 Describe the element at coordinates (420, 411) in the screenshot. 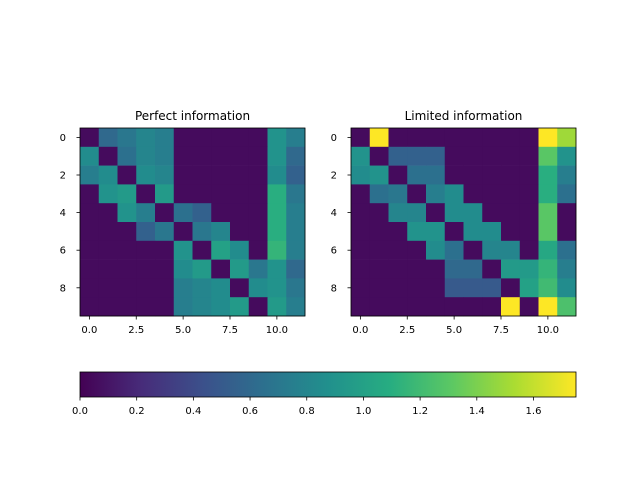

I see `colorbar-tick-label: 1.2` at that location.